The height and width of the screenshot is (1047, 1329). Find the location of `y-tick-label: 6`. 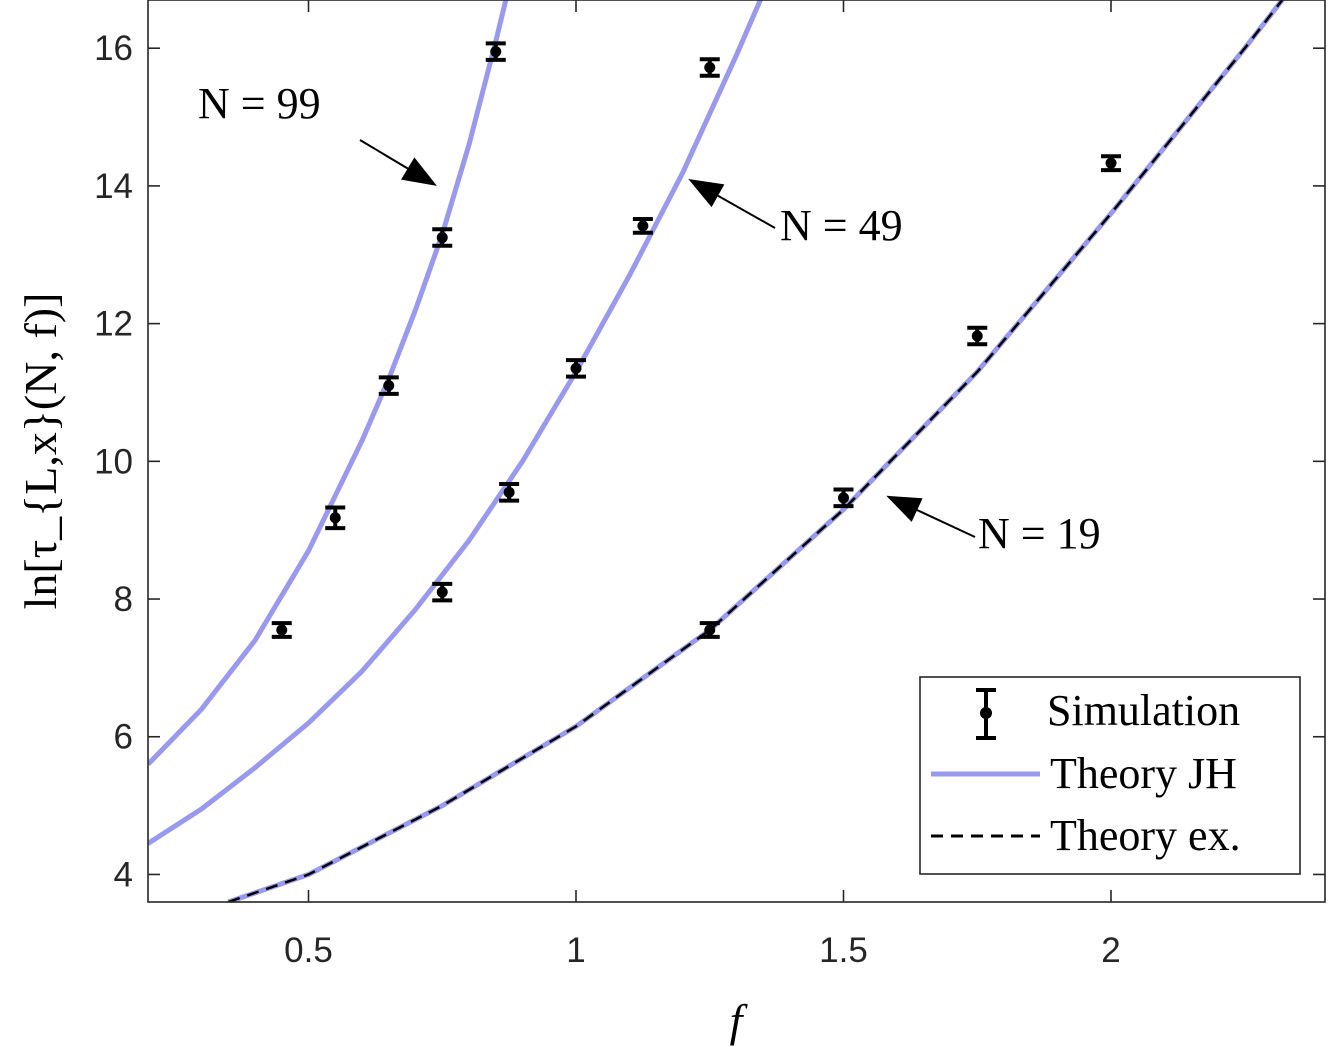

y-tick-label: 6 is located at coordinates (123, 737).